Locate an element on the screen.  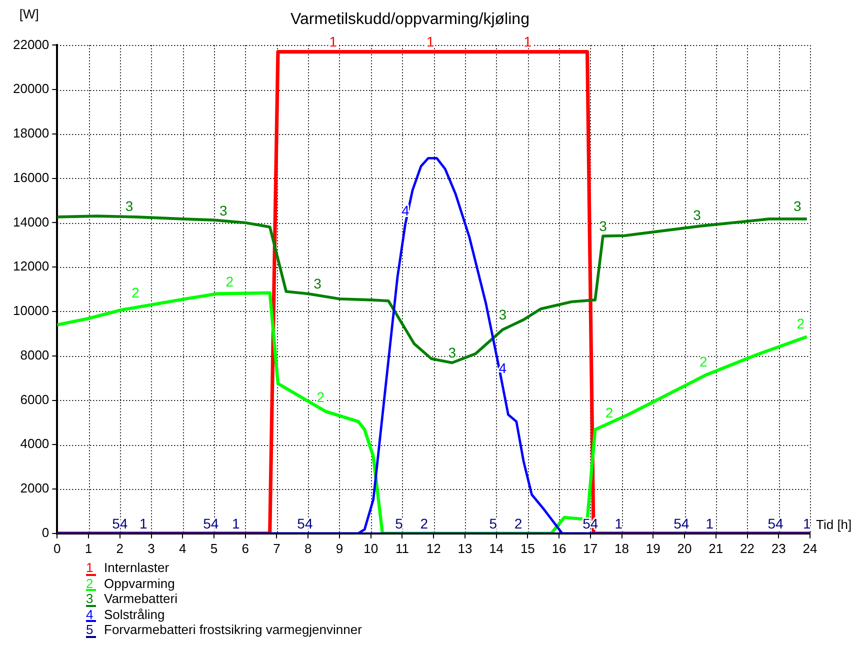
legend-label: Oppvarming is located at coordinates (139, 583).